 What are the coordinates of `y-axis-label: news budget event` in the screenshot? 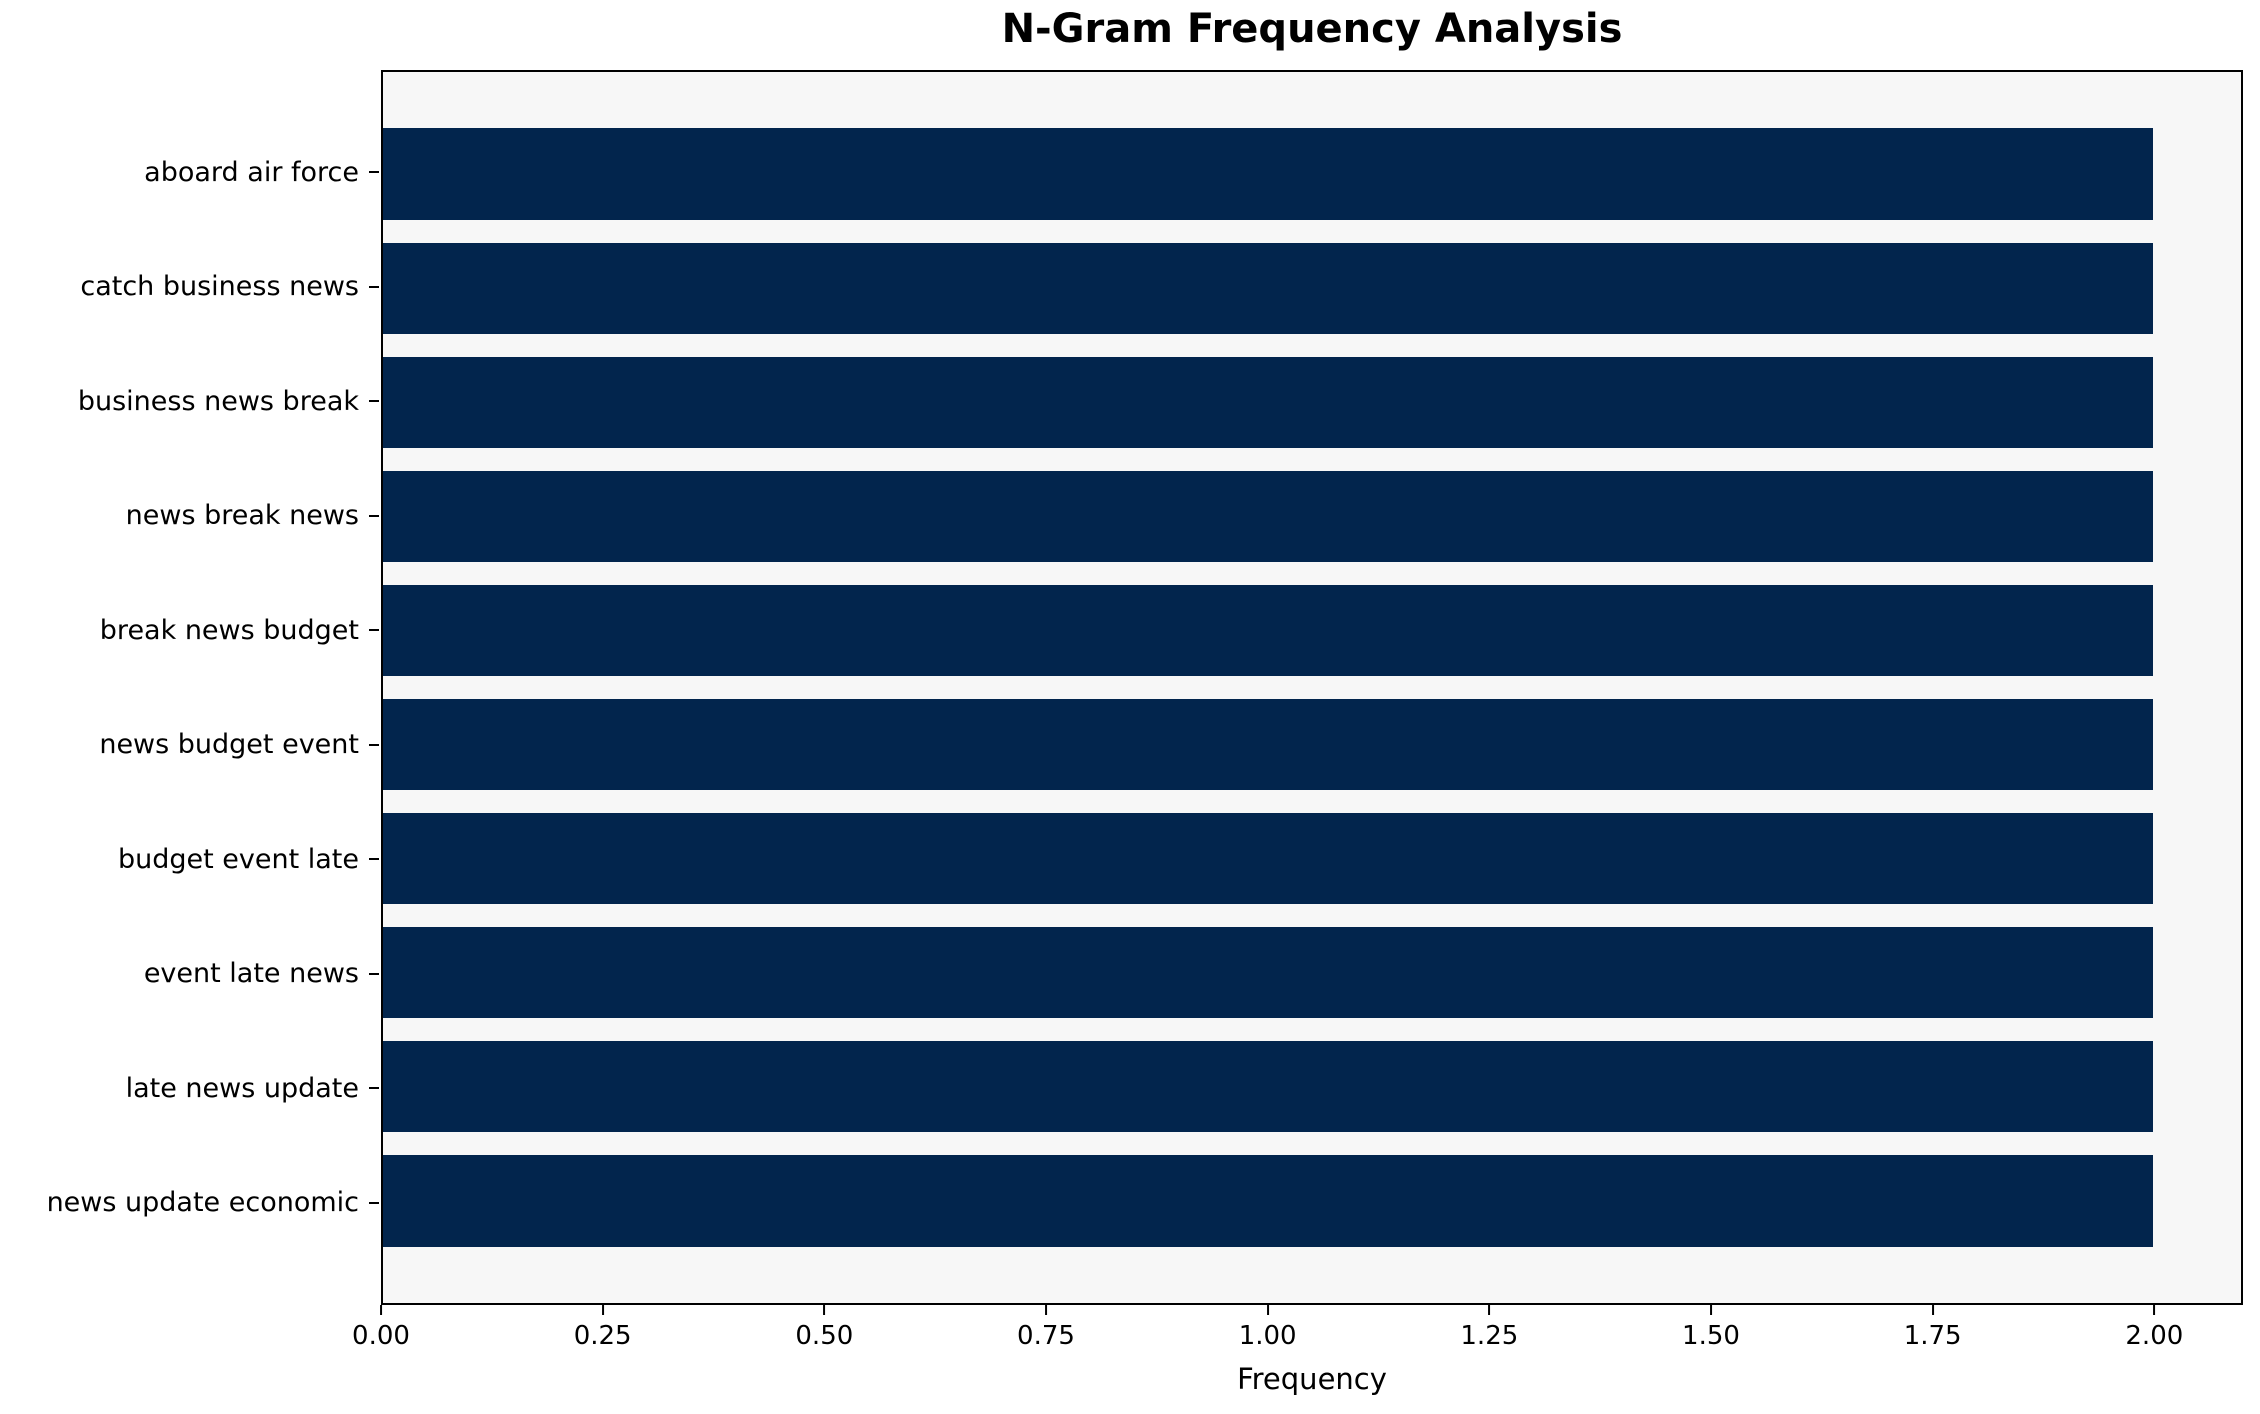 It's located at (229, 745).